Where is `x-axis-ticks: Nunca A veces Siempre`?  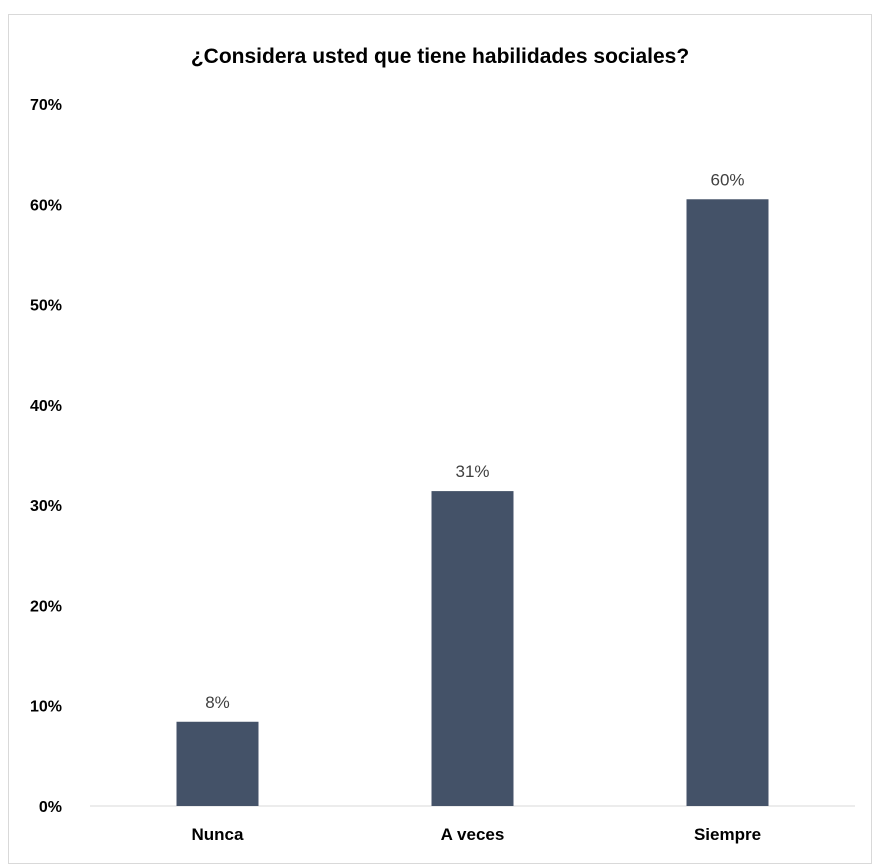
x-axis-ticks: Nunca A veces Siempre is located at coordinates (477, 834).